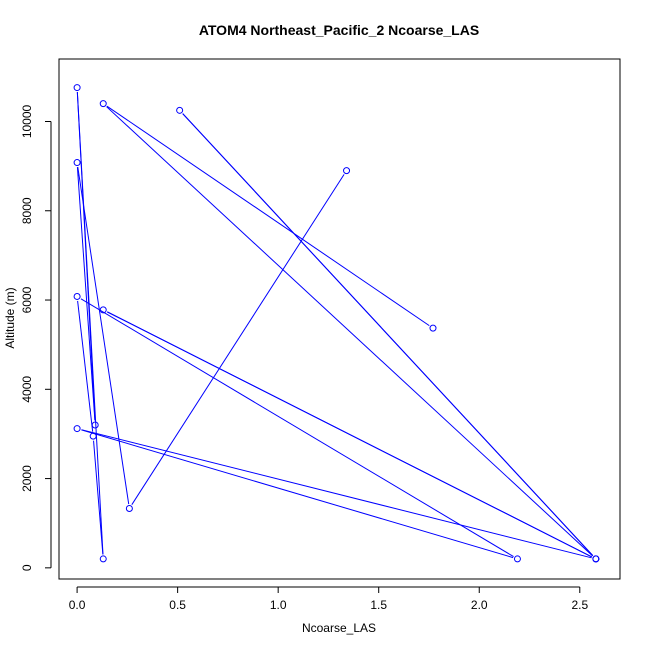  Describe the element at coordinates (339, 30) in the screenshot. I see `chart-title: ATOM4 Northeast_Pacific_2 Ncoarse_LAS` at that location.